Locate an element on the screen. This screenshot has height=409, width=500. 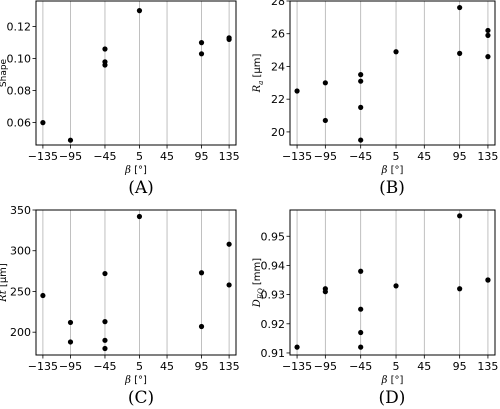
y-tick-label: 250 is located at coordinates (20, 291).